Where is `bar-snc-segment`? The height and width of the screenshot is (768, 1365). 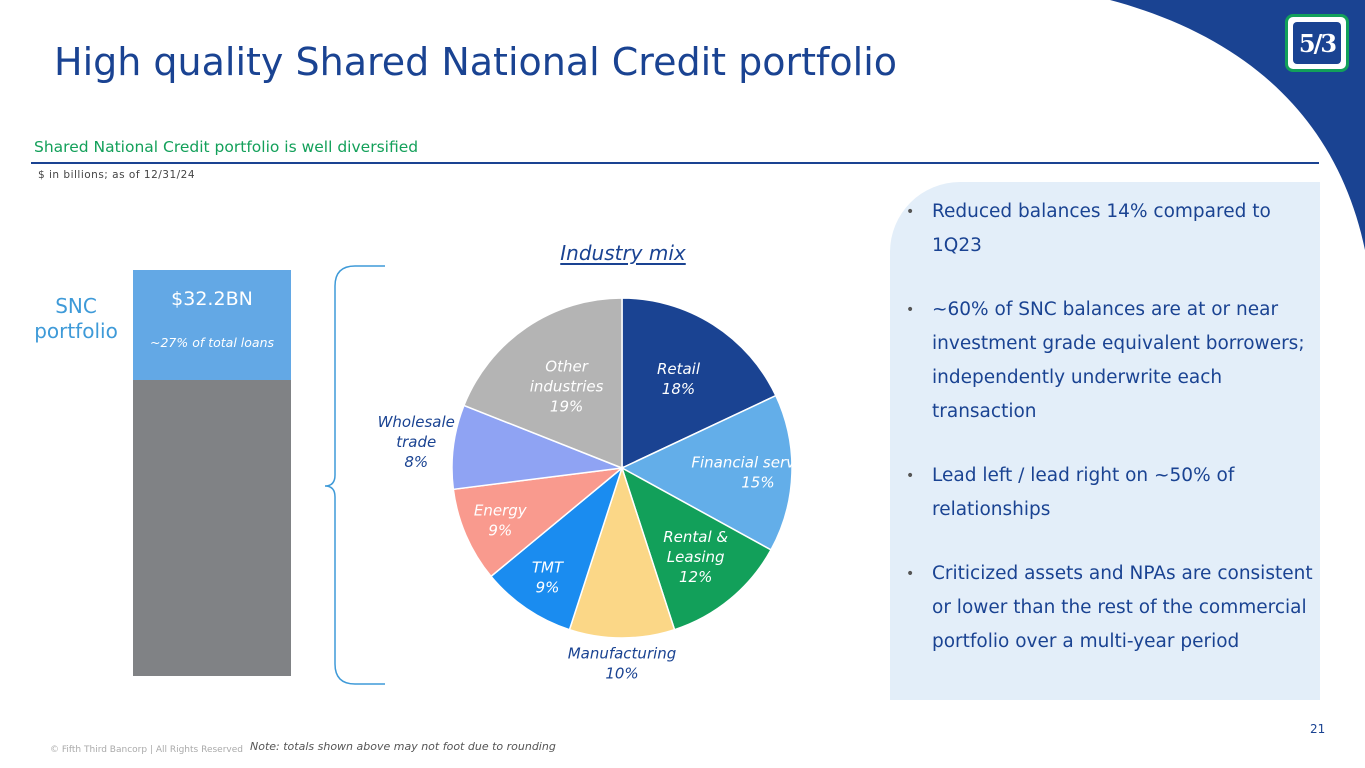 bar-snc-segment is located at coordinates (212, 325).